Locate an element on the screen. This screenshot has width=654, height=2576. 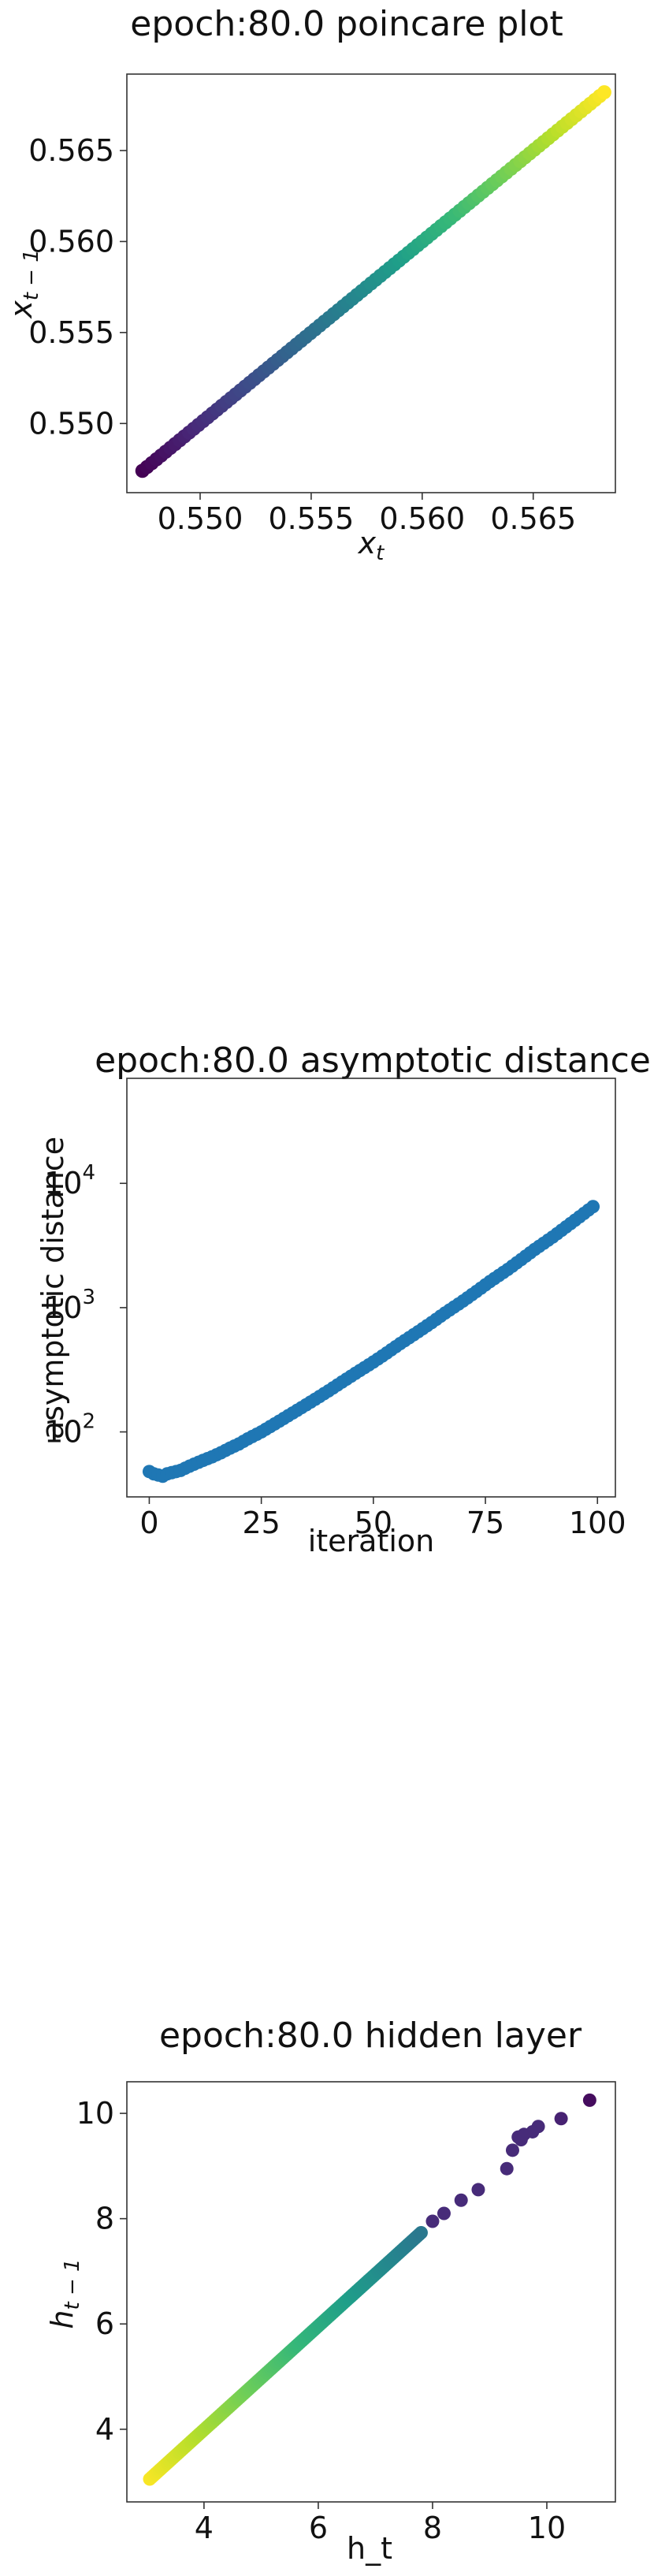
poincare-ylabel: xt − 1 is located at coordinates (23, 284).